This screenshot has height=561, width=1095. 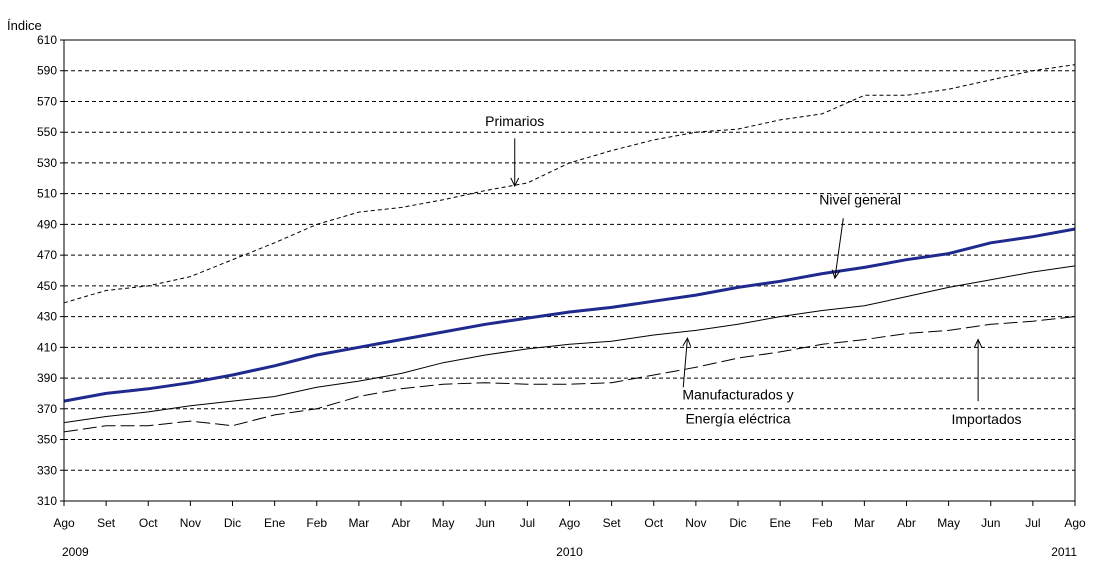 I want to click on year-label: 2009, so click(x=75, y=552).